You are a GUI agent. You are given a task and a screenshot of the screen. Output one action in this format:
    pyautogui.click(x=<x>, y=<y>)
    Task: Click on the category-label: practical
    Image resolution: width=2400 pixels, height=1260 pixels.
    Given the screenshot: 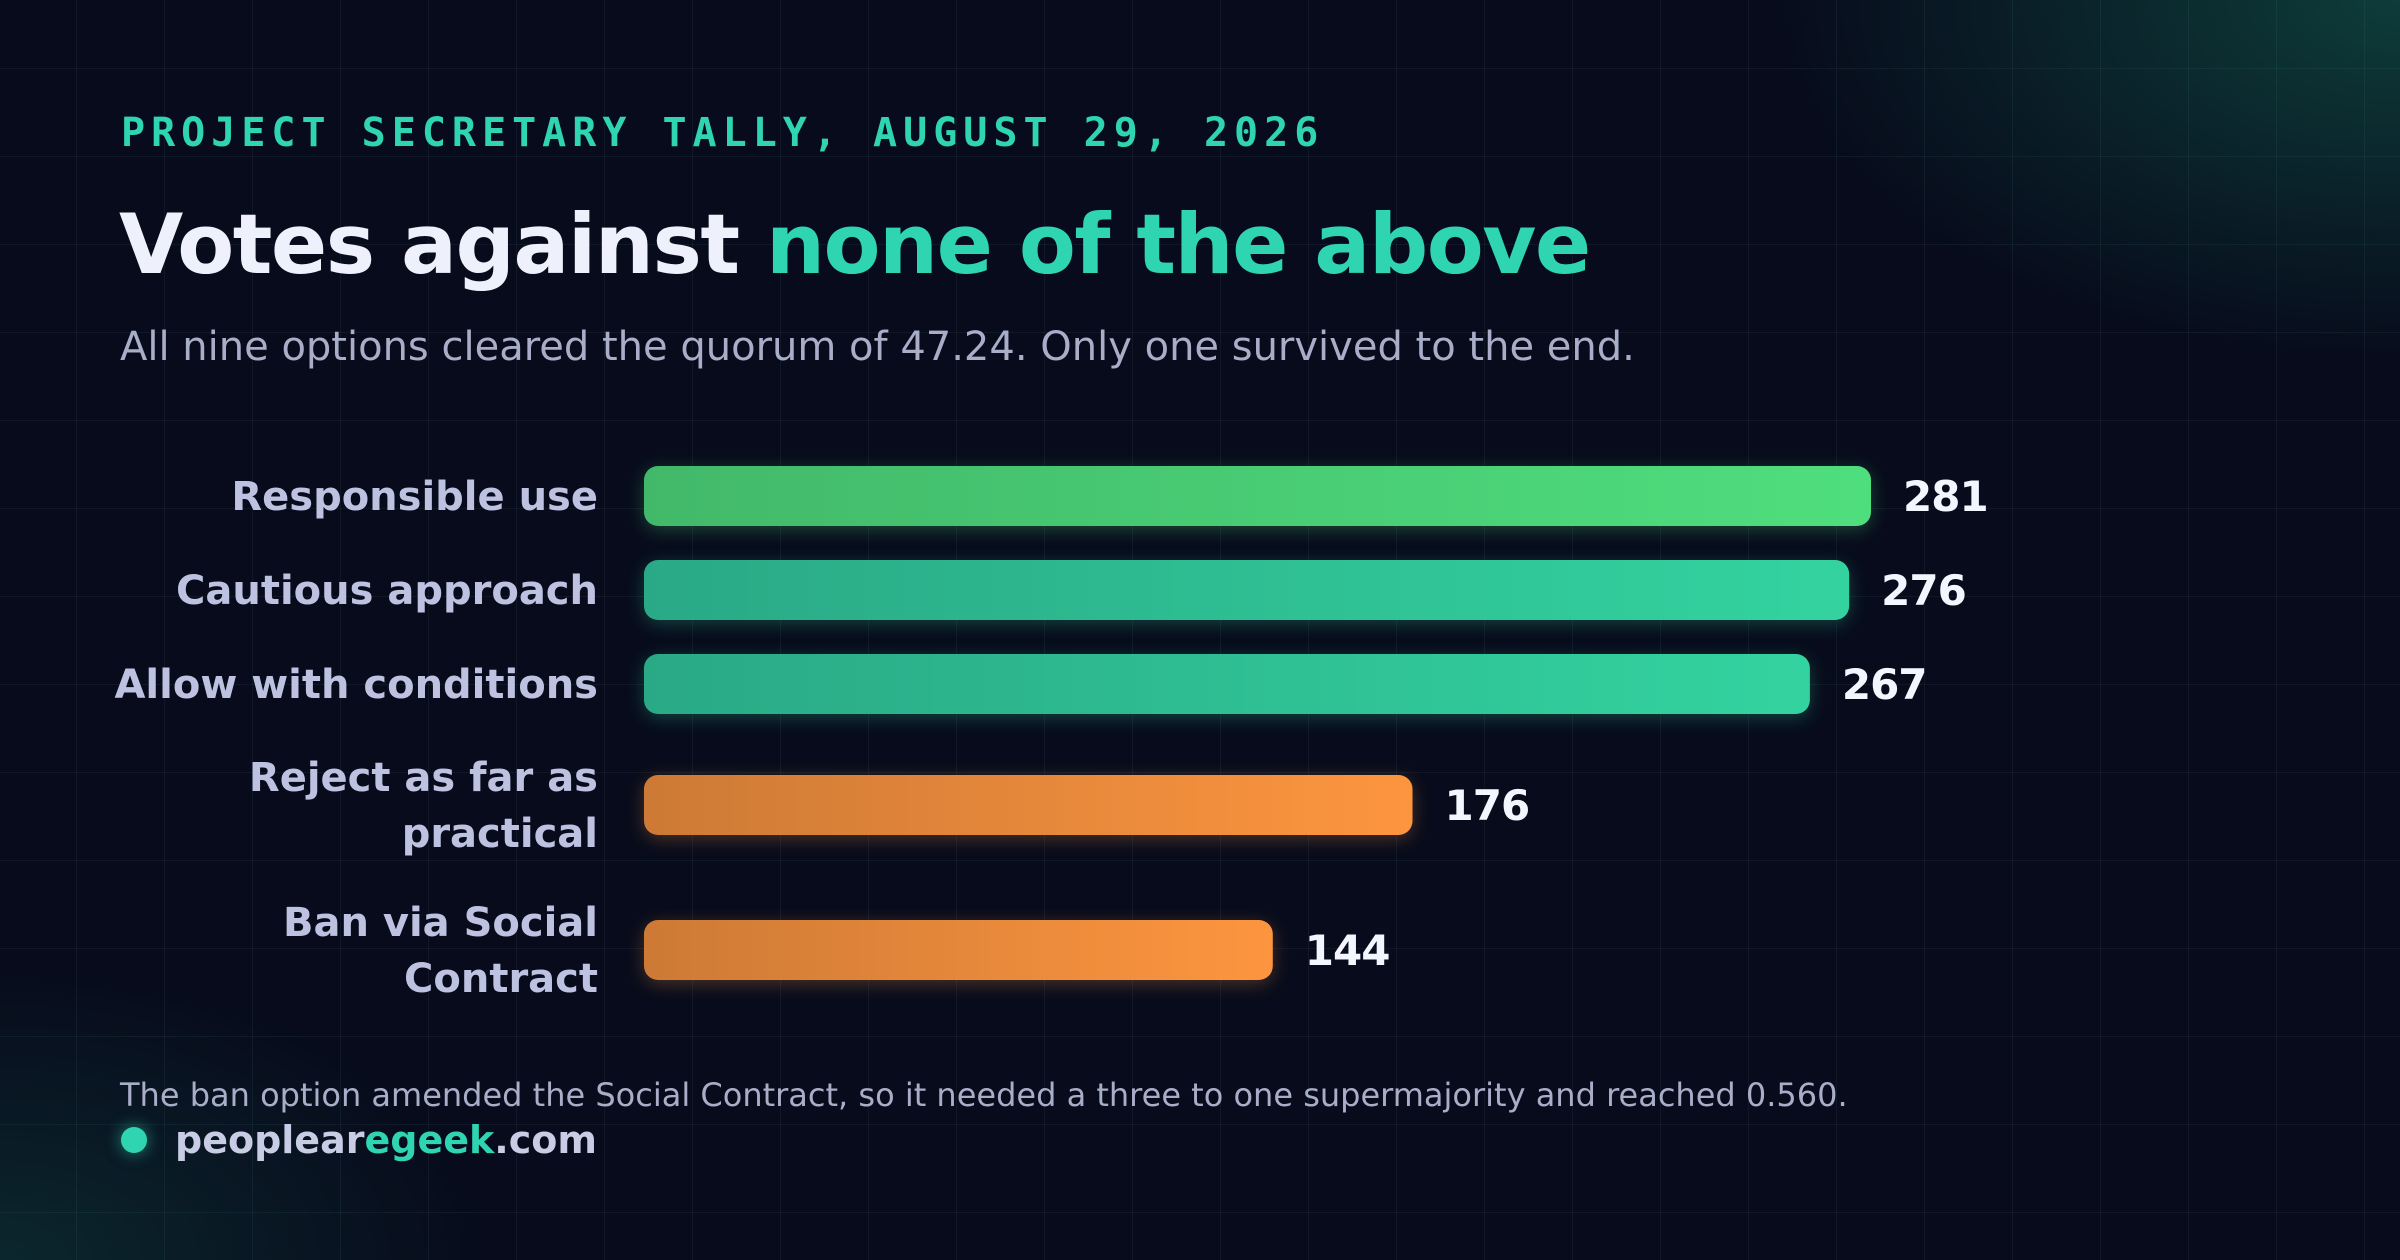 What is the action you would take?
    pyautogui.click(x=500, y=834)
    